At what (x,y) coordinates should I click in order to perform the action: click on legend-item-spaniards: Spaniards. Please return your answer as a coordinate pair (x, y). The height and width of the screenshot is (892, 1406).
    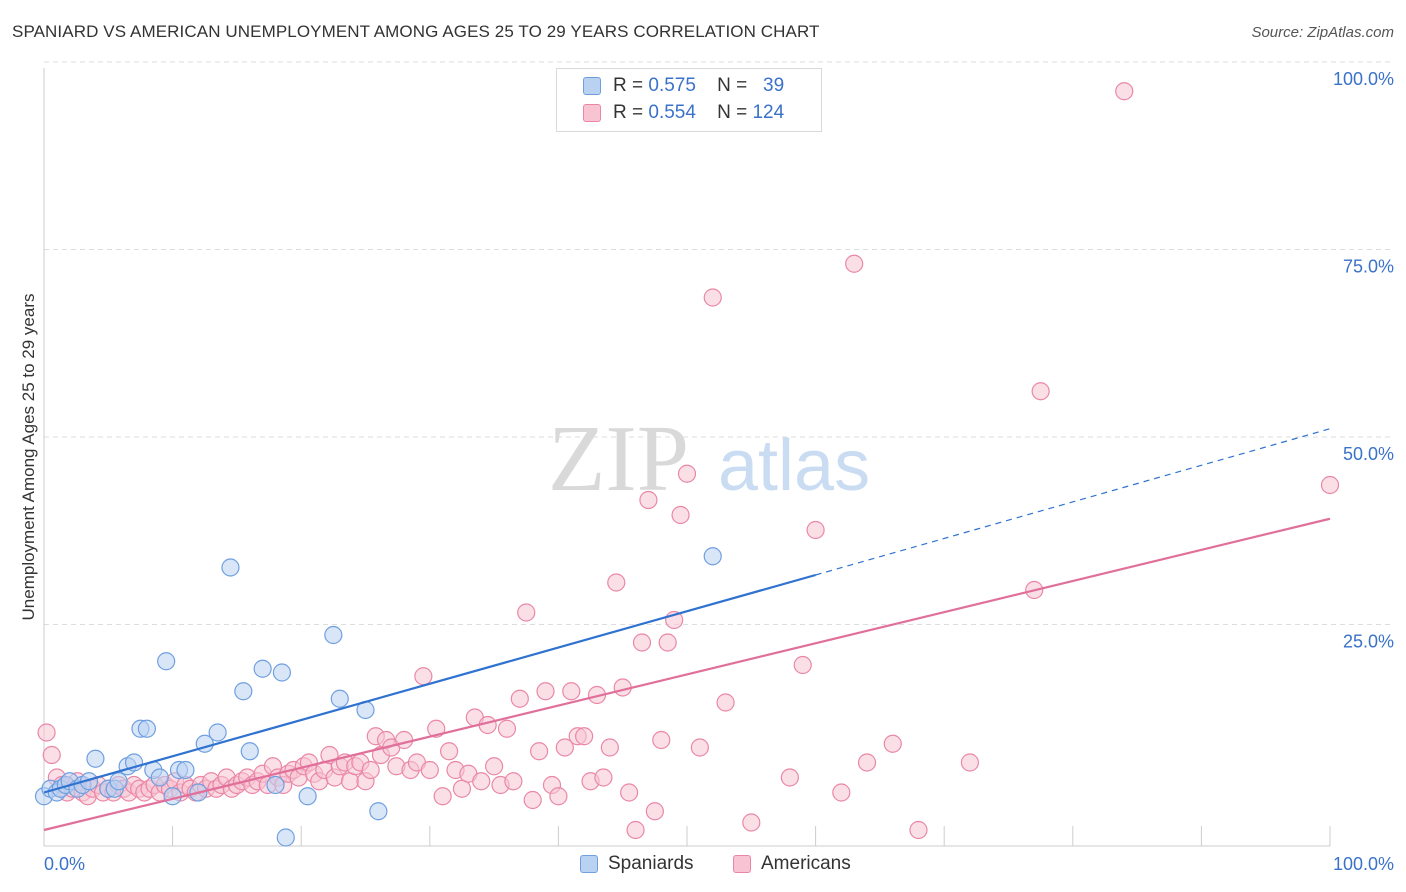
    Looking at the image, I should click on (637, 864).